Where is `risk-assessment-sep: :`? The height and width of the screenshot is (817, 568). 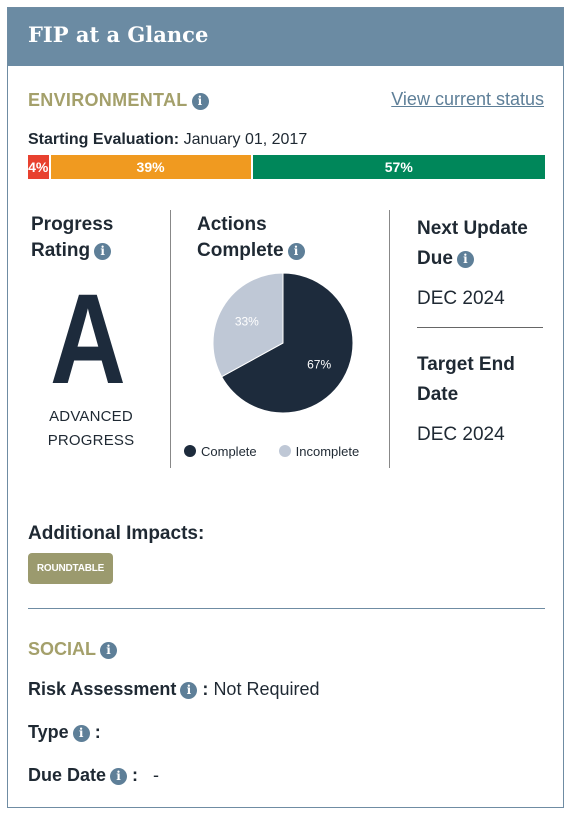
risk-assessment-sep: : is located at coordinates (205, 689).